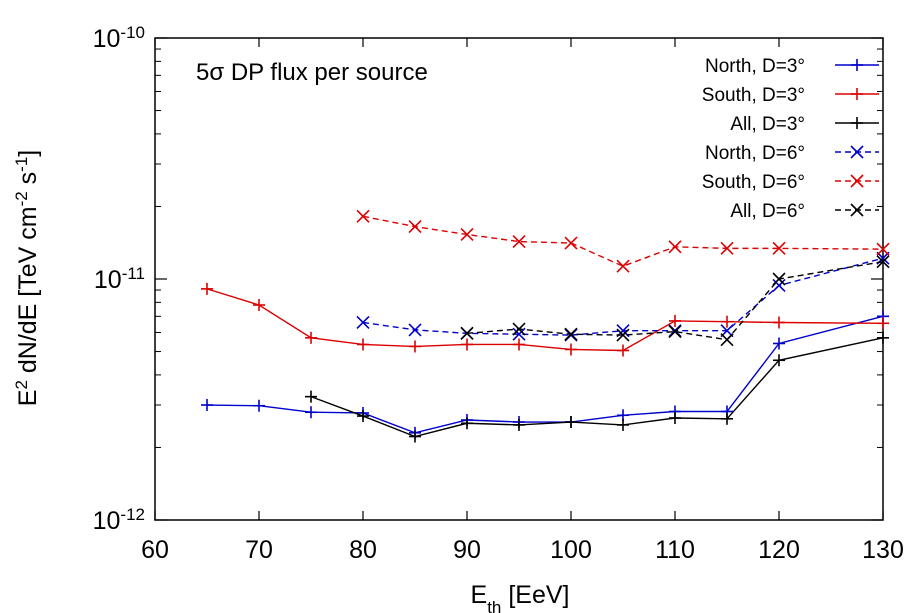  What do you see at coordinates (259, 550) in the screenshot?
I see `x-tick-label: 70` at bounding box center [259, 550].